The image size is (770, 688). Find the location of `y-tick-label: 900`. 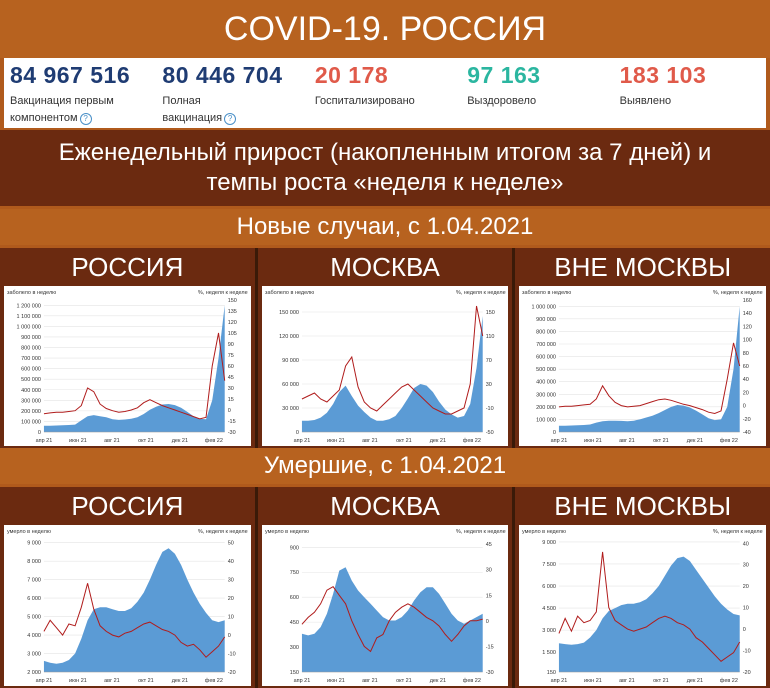

y-tick-label: 900 is located at coordinates (293, 548).